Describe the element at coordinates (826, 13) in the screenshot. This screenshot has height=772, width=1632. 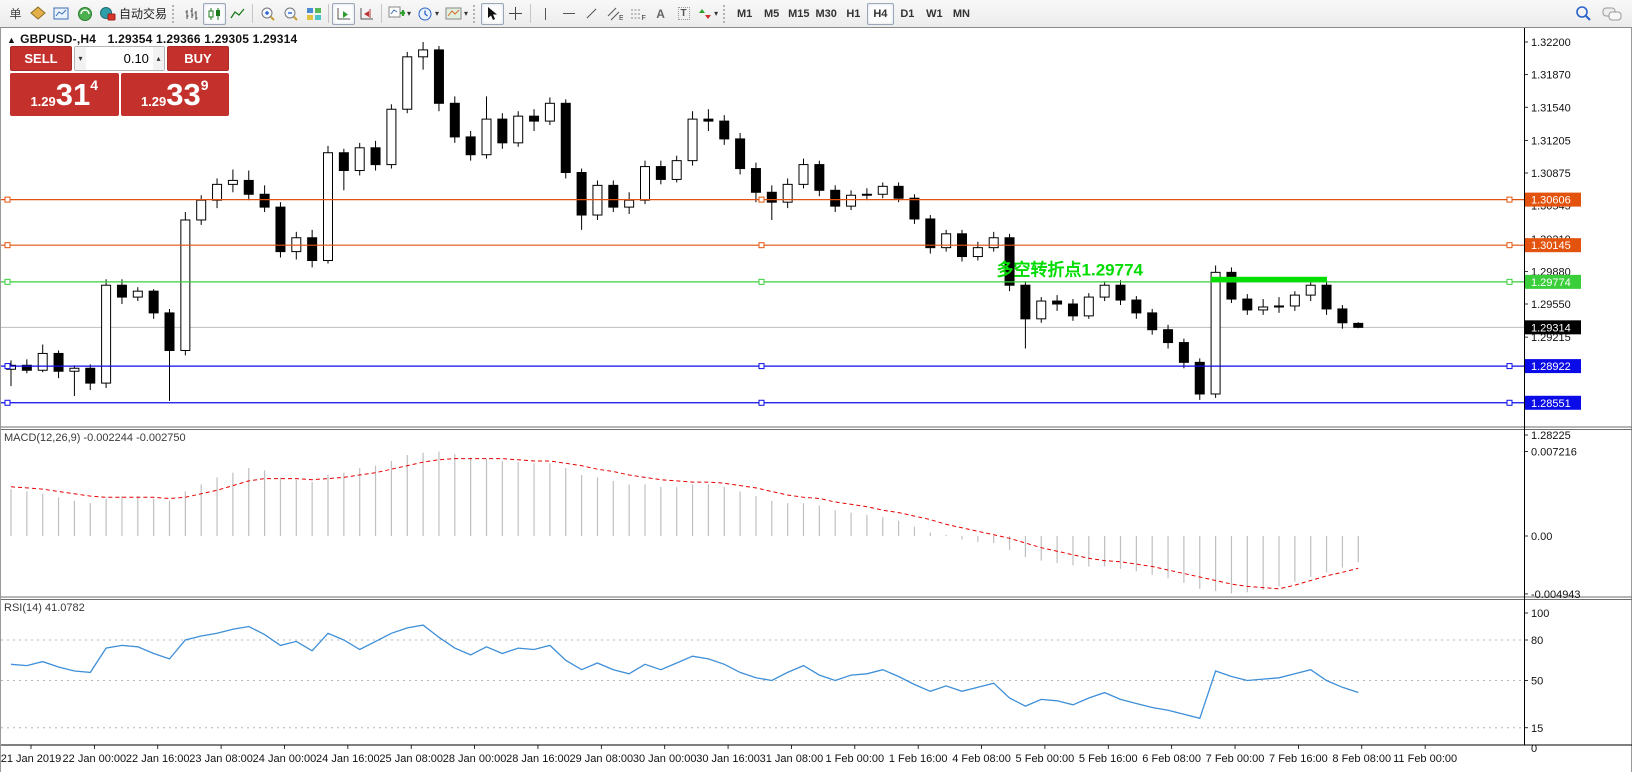
I see `timeframe-m30: M30` at that location.